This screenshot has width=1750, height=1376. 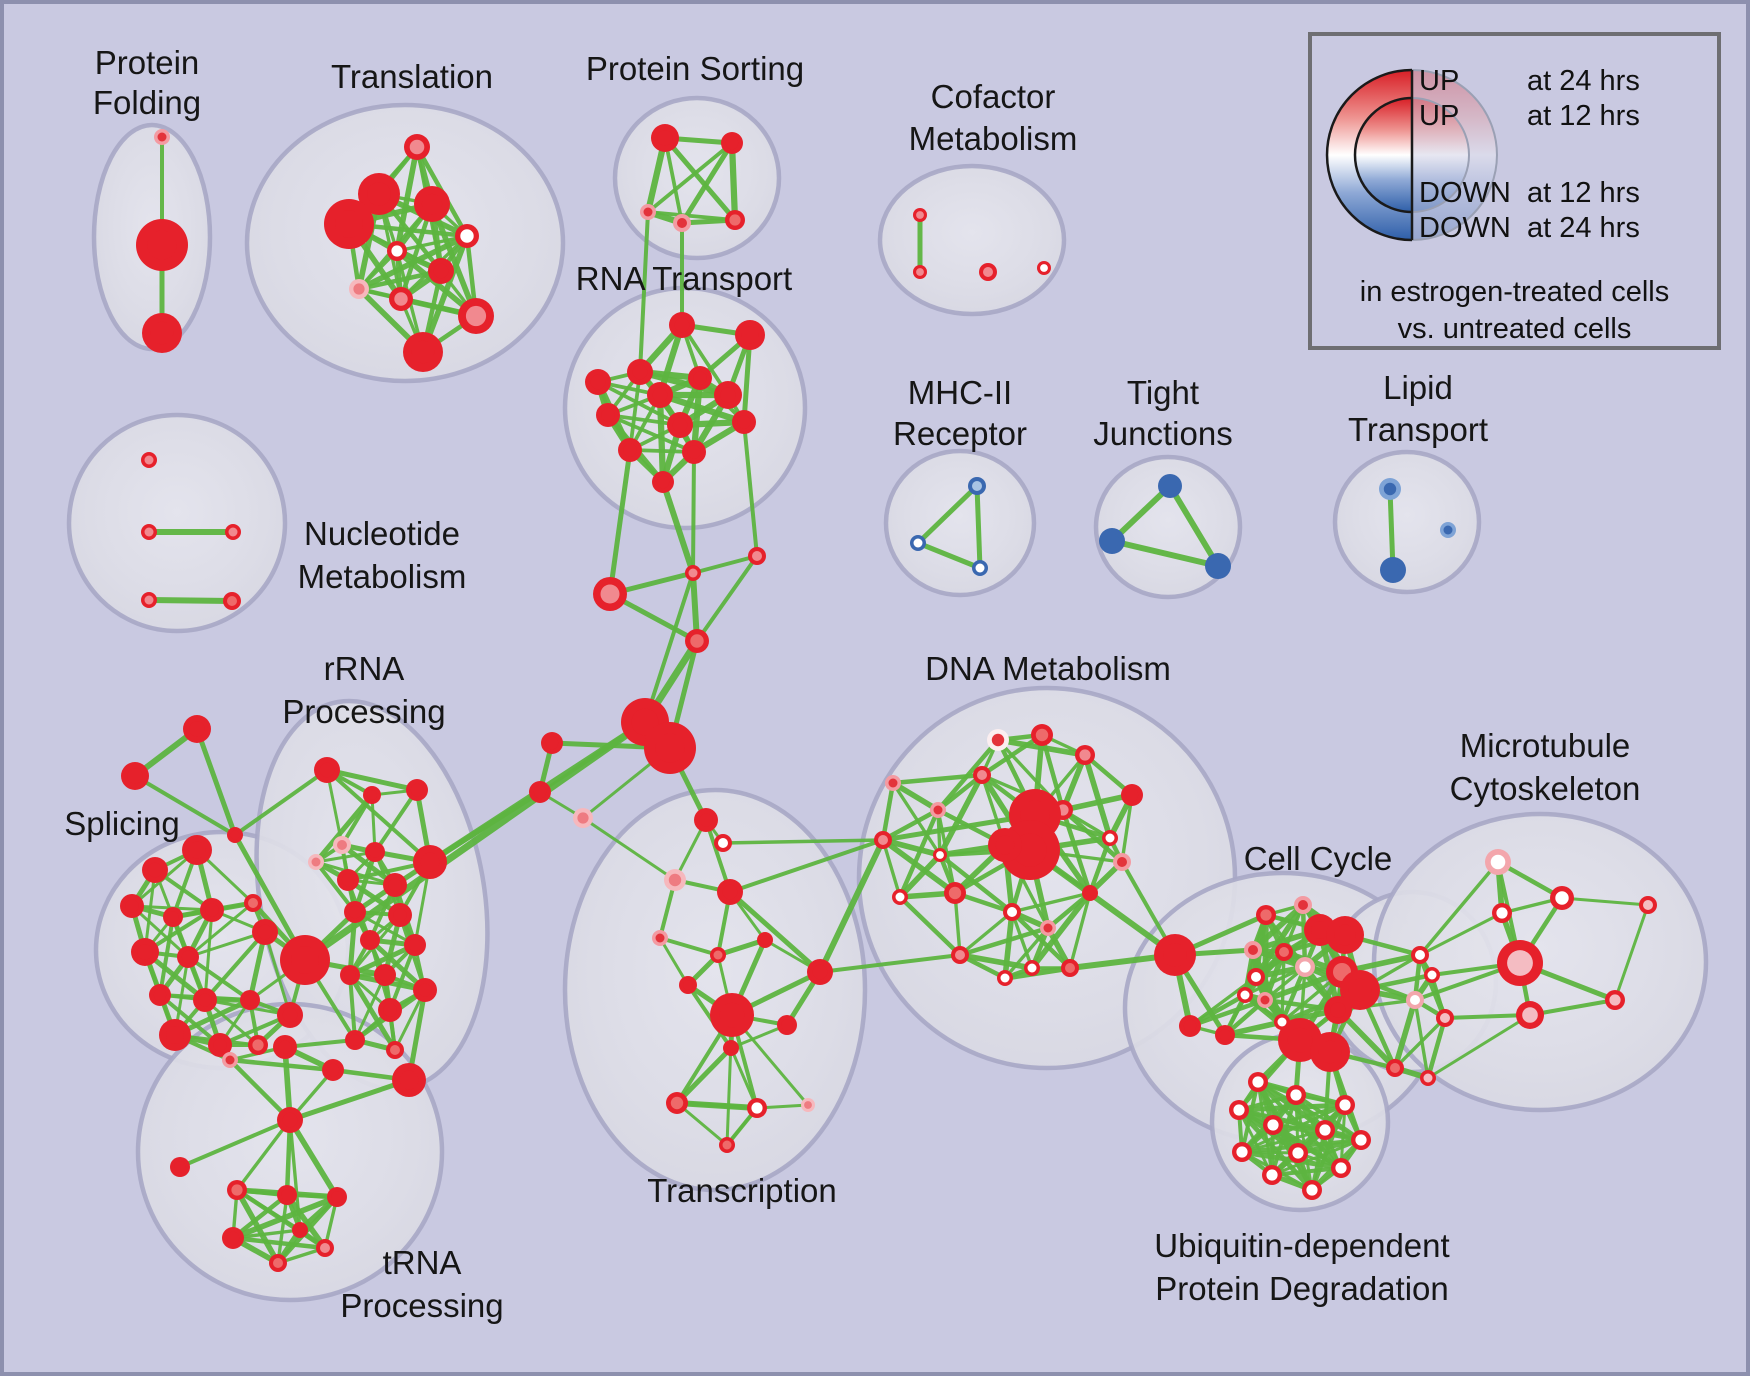 I want to click on cluster-label-nm: Nucleotide Metabolism, so click(x=382, y=555).